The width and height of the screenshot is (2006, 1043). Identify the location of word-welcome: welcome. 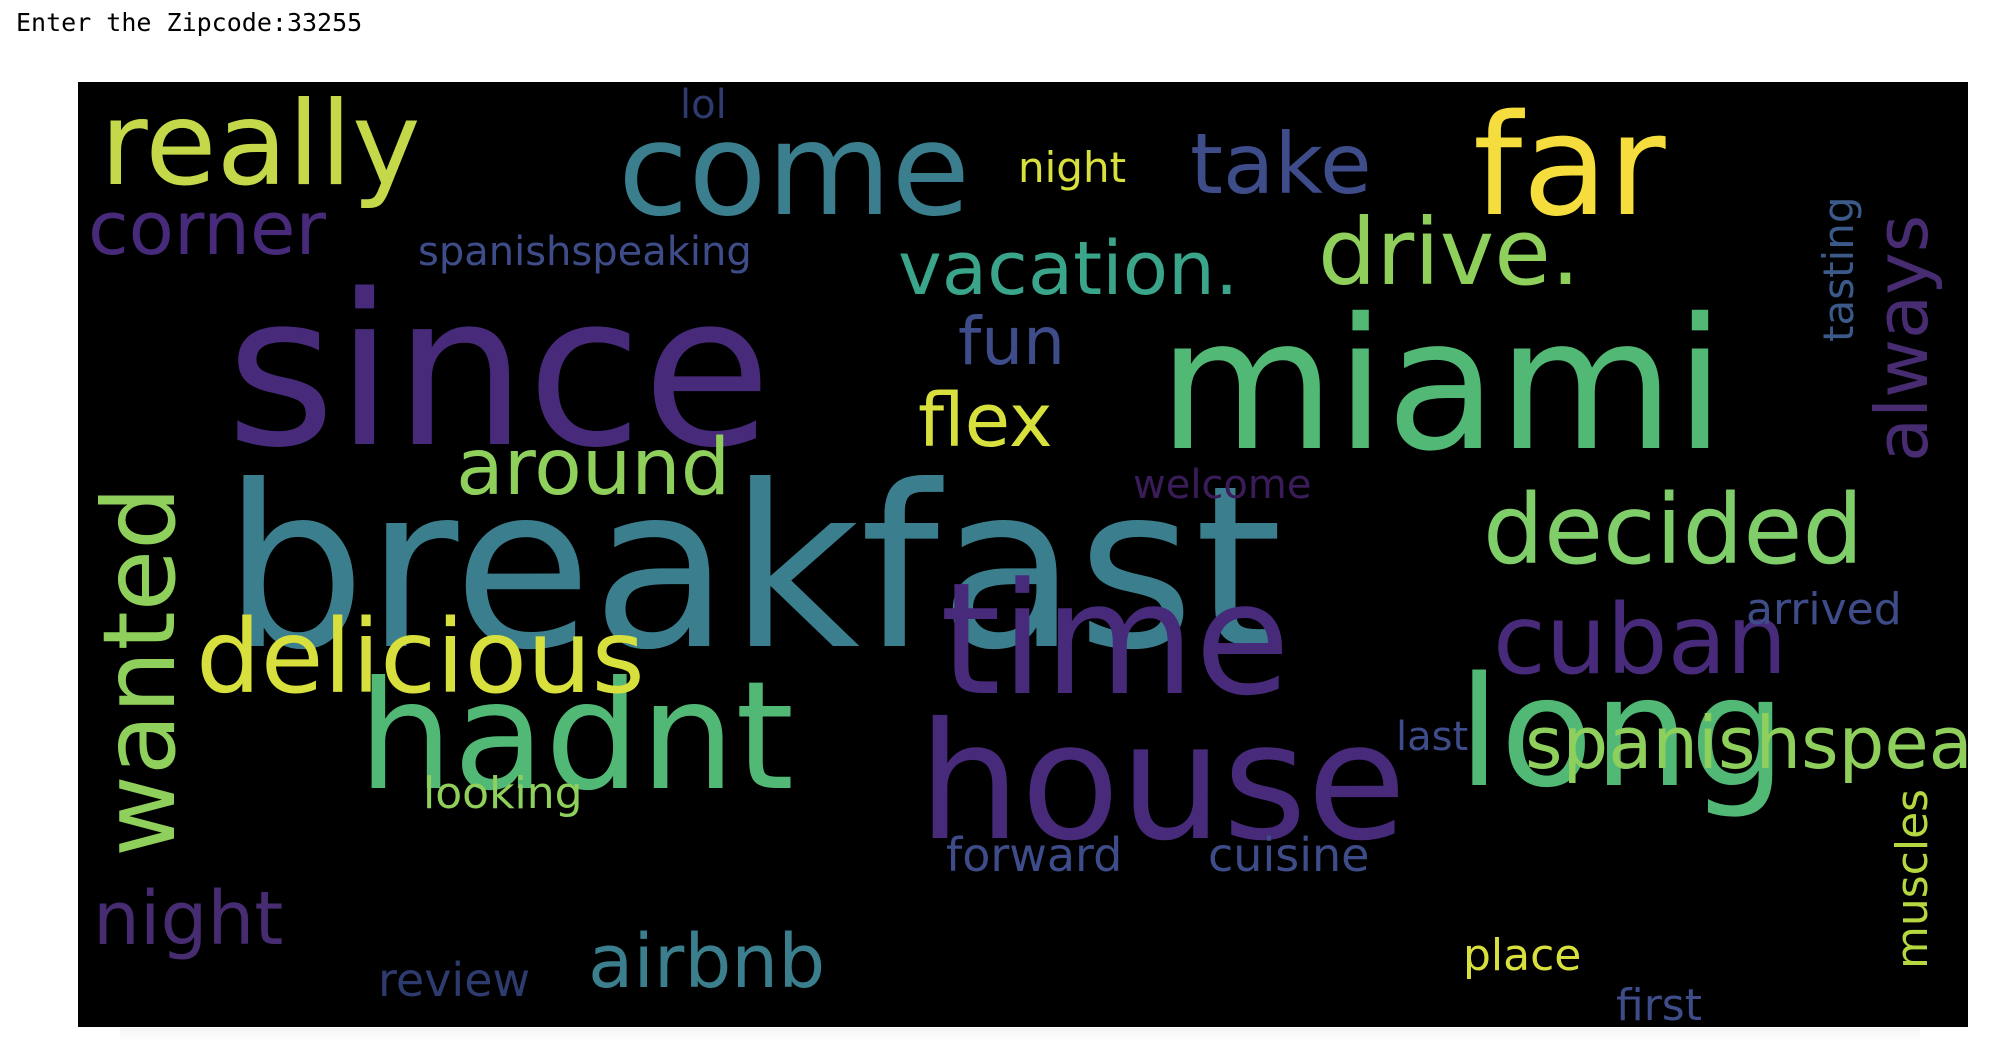
(1222, 485).